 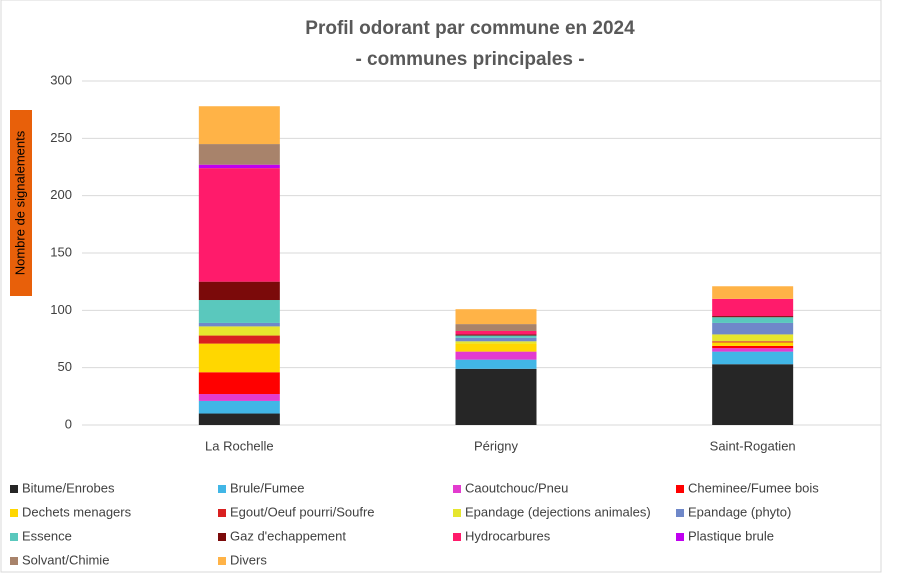 I want to click on legend-label: Bitume/Enrobes, so click(x=68, y=487).